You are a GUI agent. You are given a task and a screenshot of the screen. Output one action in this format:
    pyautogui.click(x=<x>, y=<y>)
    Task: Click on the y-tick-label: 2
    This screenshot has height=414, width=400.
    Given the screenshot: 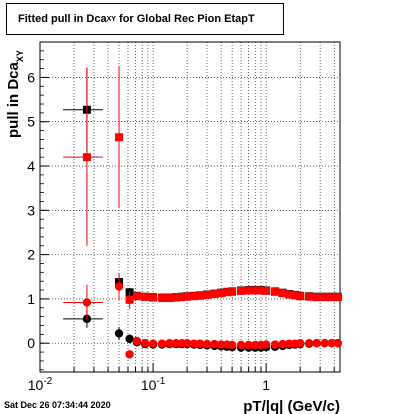 What is the action you would take?
    pyautogui.click(x=31, y=255)
    